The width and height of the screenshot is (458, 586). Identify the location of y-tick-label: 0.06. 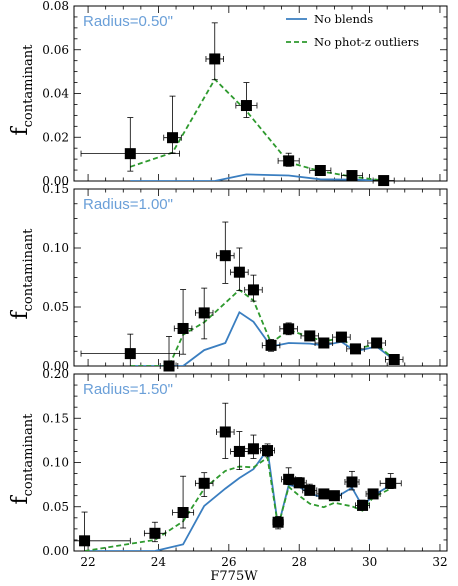
(55, 50).